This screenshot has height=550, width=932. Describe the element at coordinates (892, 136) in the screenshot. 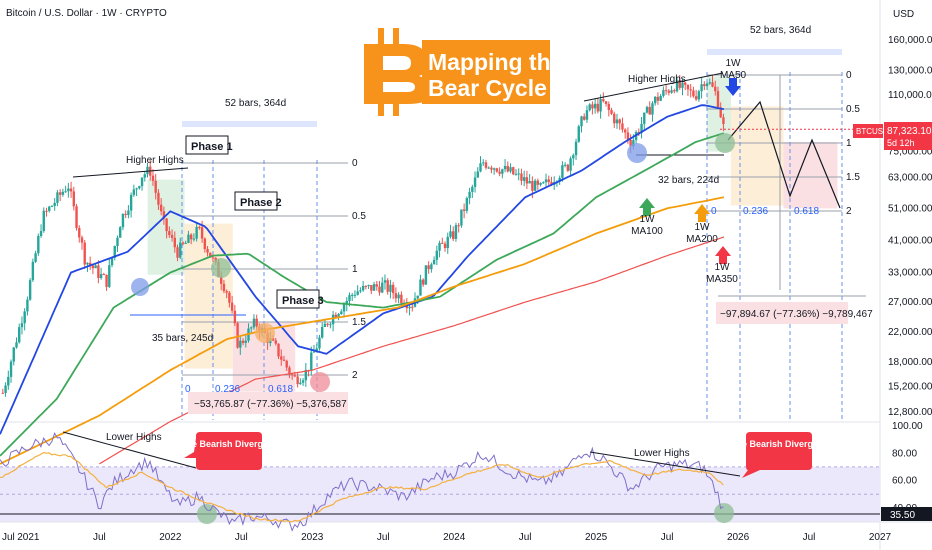

I see `last-price-badge: BTCUSD 87,323.10 5d 12h` at that location.